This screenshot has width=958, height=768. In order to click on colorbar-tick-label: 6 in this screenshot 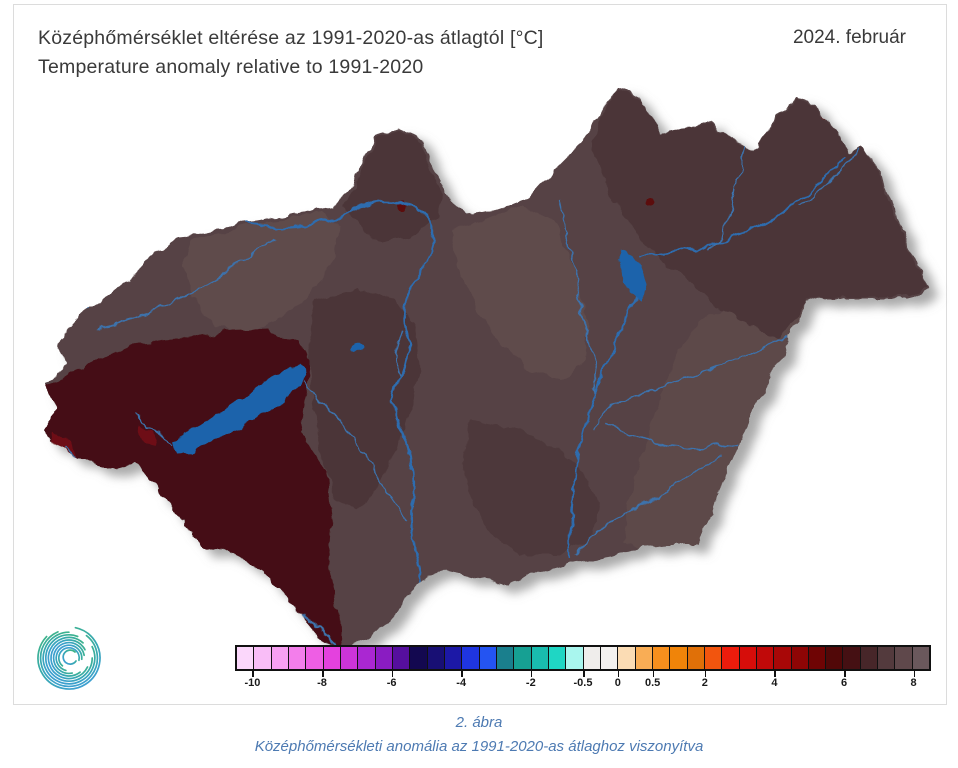, I will do `click(844, 683)`.